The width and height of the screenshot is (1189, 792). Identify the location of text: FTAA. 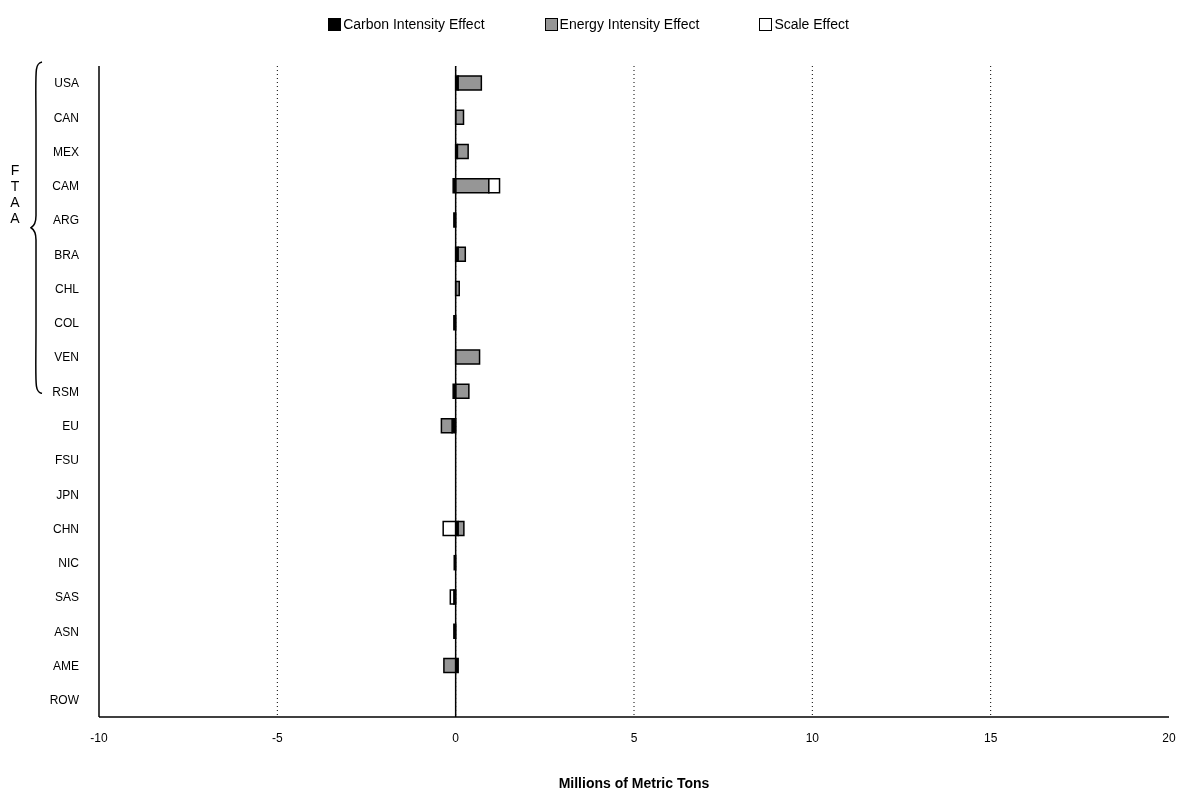
(15, 194).